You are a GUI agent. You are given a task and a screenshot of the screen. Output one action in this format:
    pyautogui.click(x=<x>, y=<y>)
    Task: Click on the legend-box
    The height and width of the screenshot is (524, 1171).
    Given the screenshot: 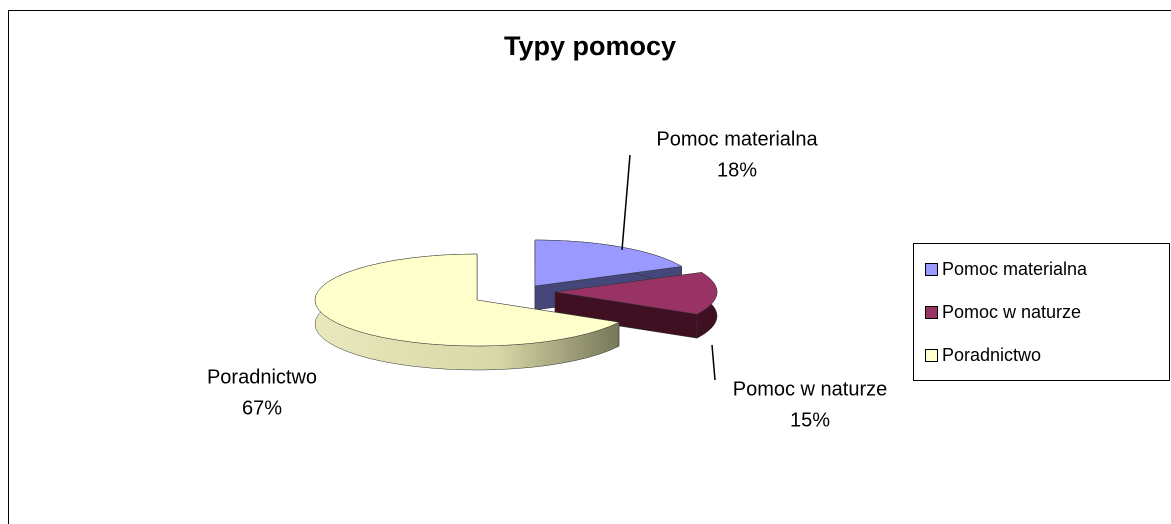 What is the action you would take?
    pyautogui.click(x=1041, y=312)
    